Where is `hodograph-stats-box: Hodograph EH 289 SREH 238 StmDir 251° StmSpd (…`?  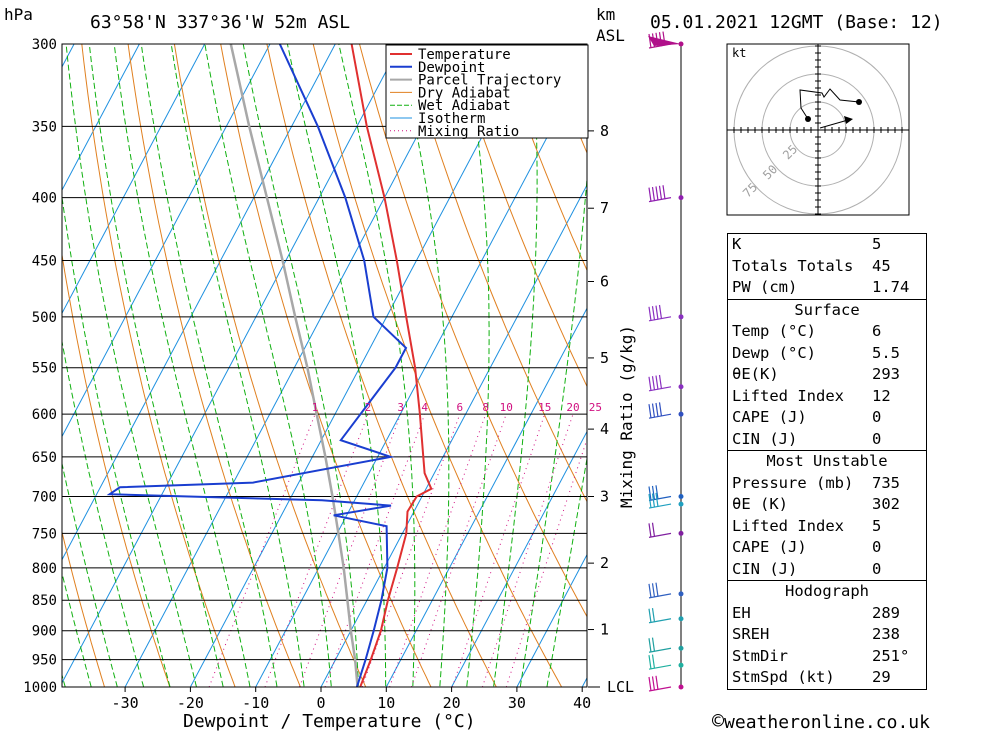 hodograph-stats-box: Hodograph EH 289 SREH 238 StmDir 251° StmSpd (… is located at coordinates (827, 635).